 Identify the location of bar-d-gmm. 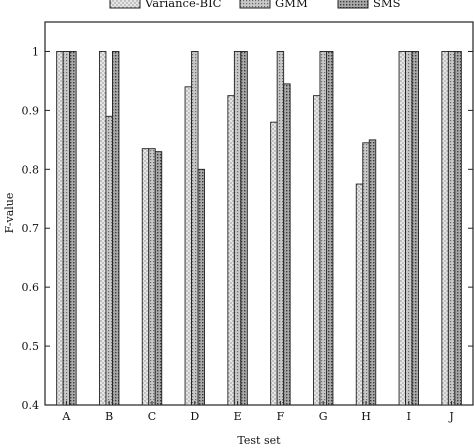
(195, 228).